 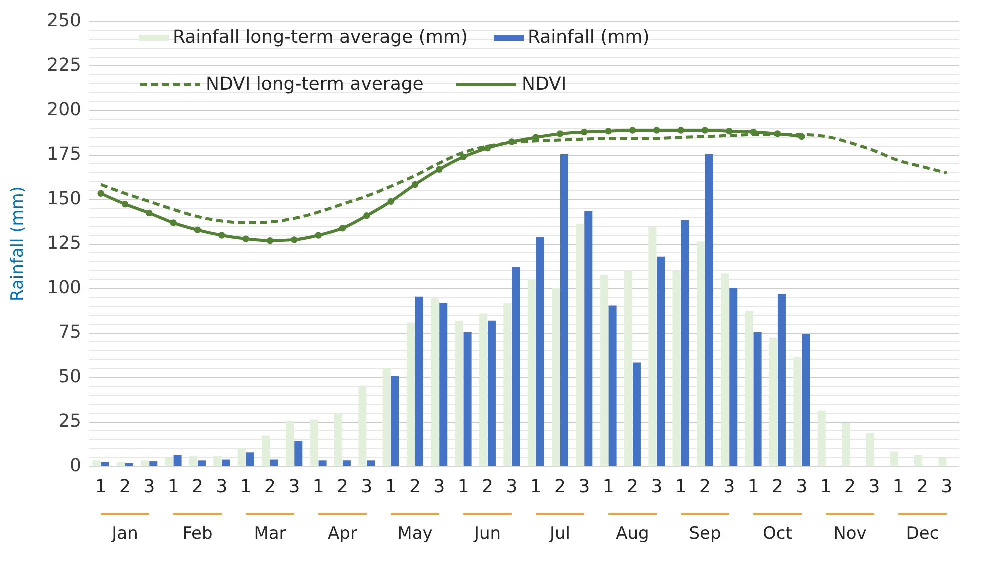 I want to click on y-axis-title: Rainfall (mm), so click(x=18, y=244).